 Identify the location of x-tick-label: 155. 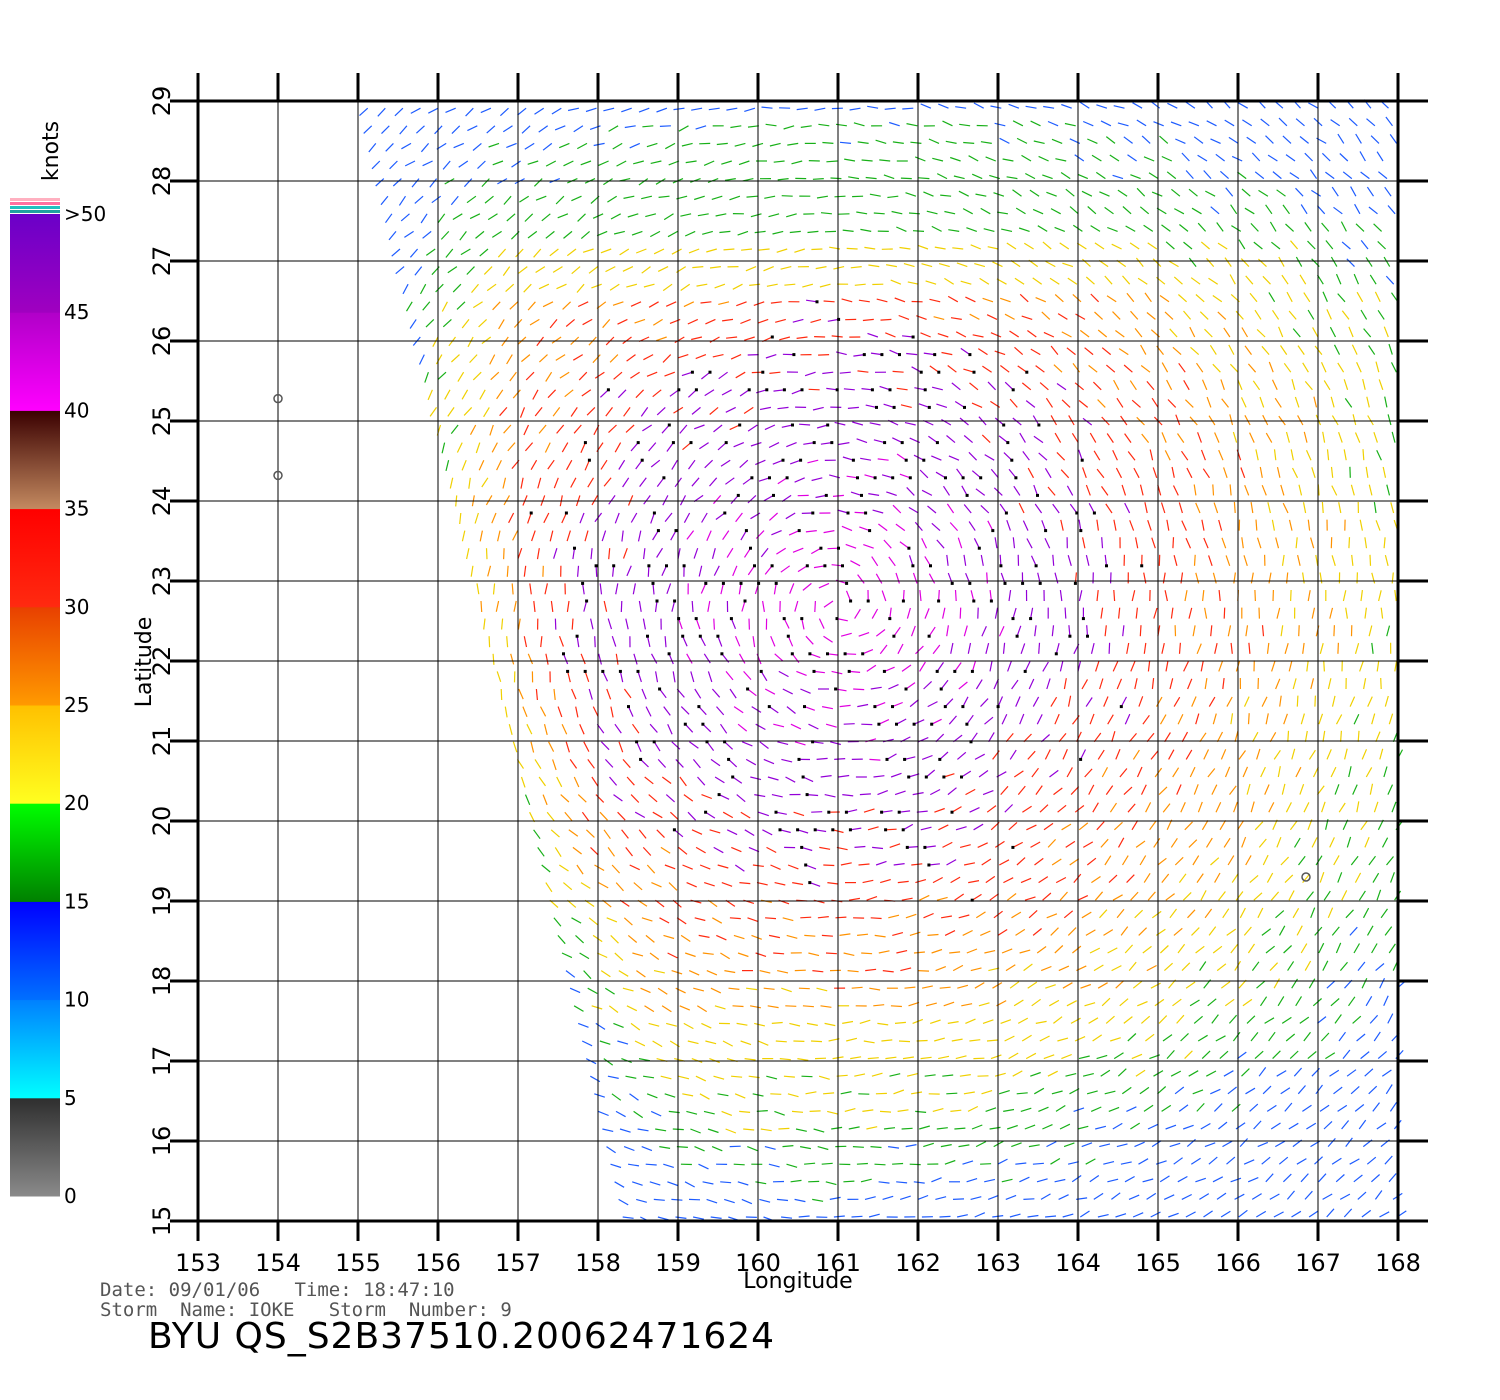
(358, 1263).